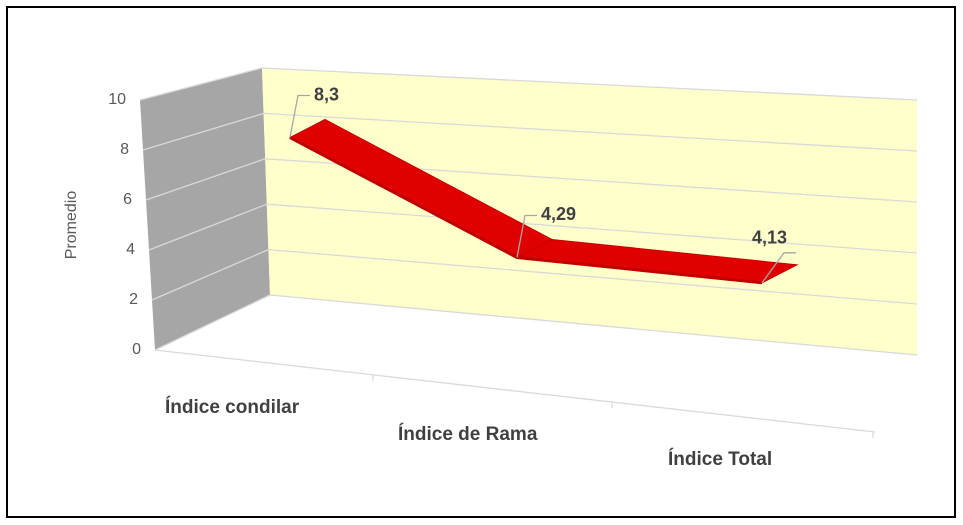  What do you see at coordinates (232, 407) in the screenshot?
I see `x-tick-label: Índice condilar` at bounding box center [232, 407].